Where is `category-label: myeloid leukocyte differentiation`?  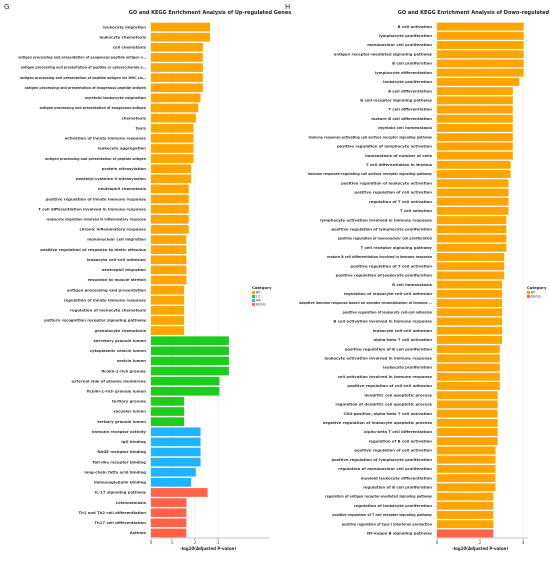
category-label: myeloid leukocyte differentiation is located at coordinates (397, 477).